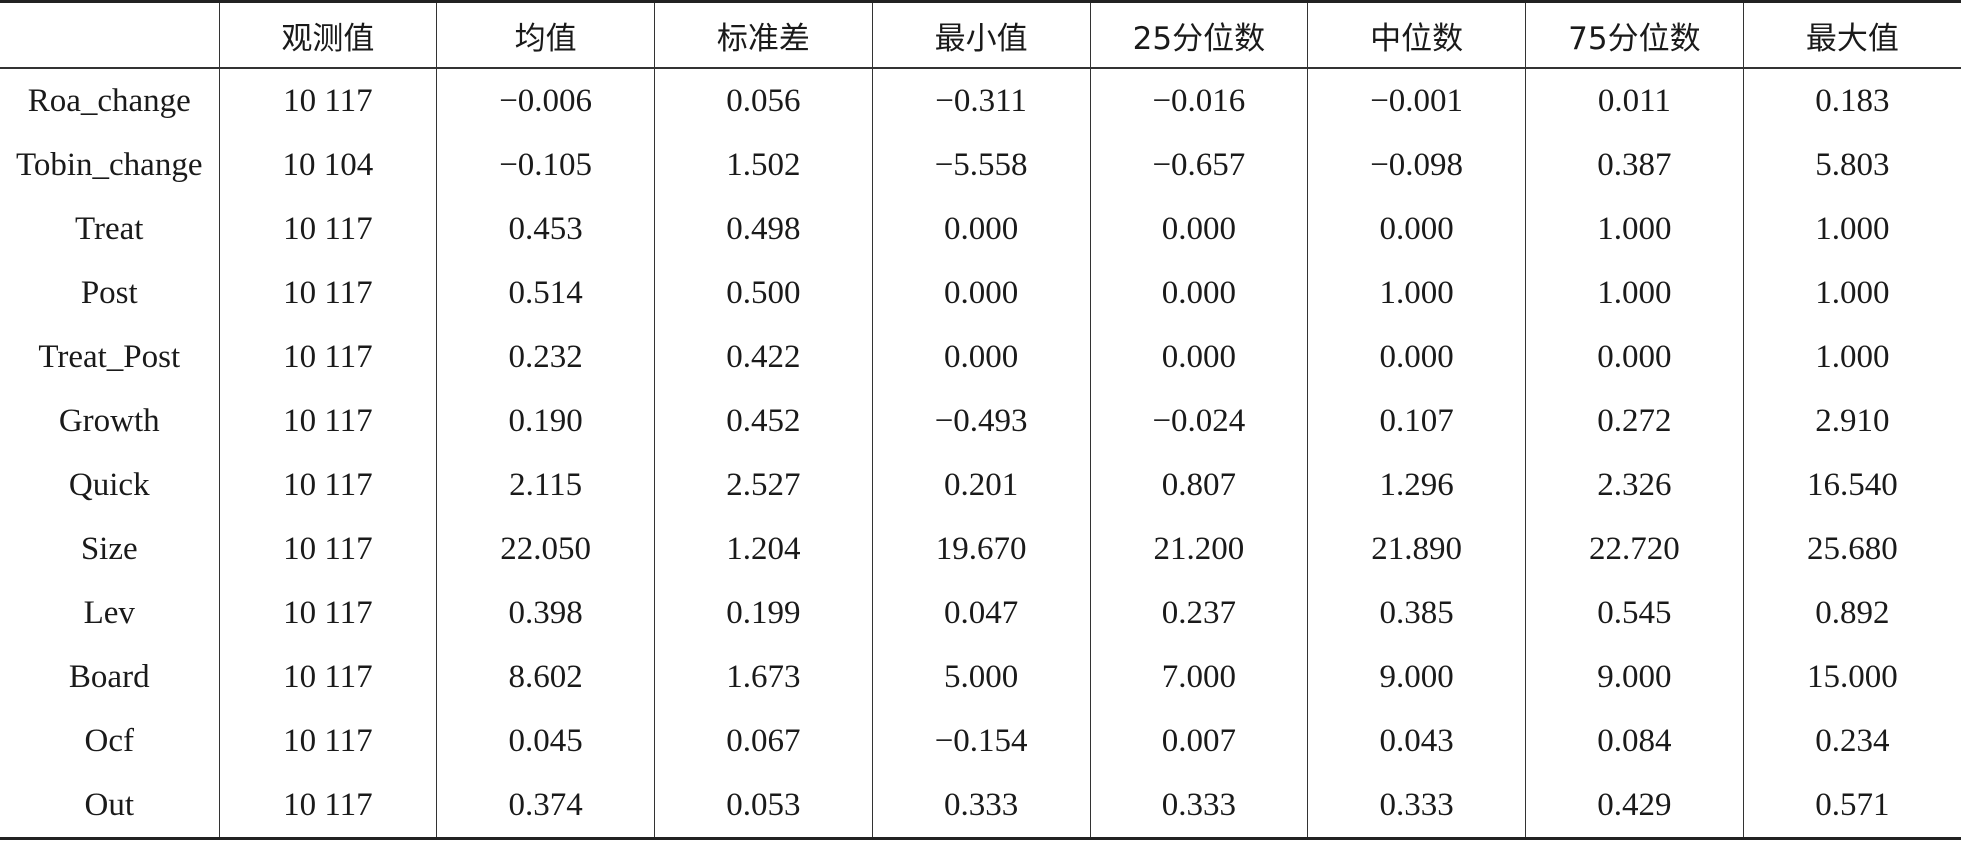  Describe the element at coordinates (1634, 485) in the screenshot. I see `table-cell: 2.326` at that location.